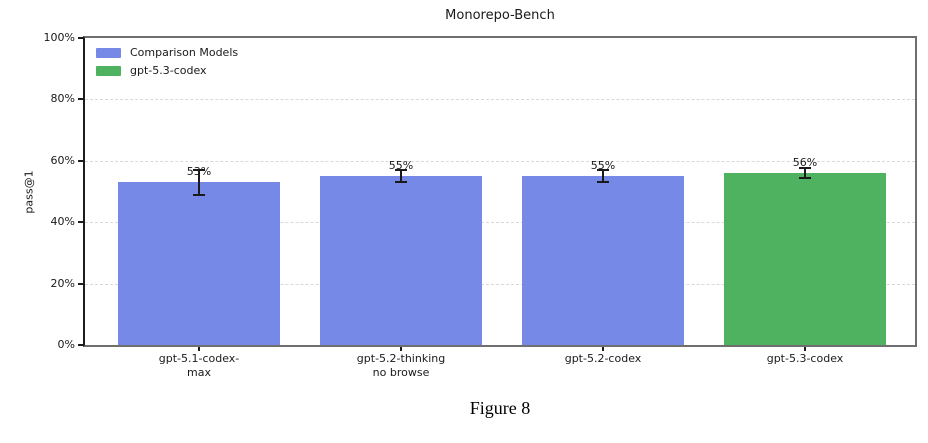 Image resolution: width=928 pixels, height=443 pixels. Describe the element at coordinates (500, 408) in the screenshot. I see `figure-caption: Figure 8` at that location.